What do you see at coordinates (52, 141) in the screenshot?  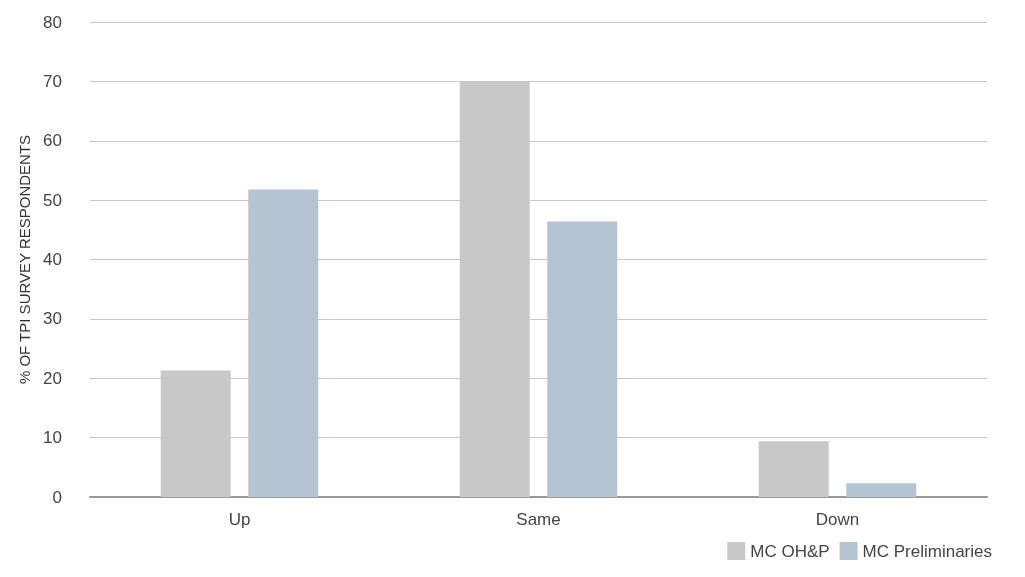 I see `y-tick-label: 60` at bounding box center [52, 141].